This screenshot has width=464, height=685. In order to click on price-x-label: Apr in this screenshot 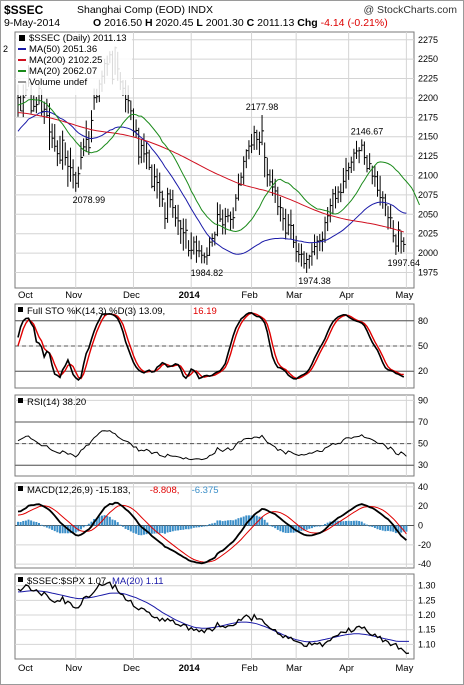, I will do `click(346, 295)`.